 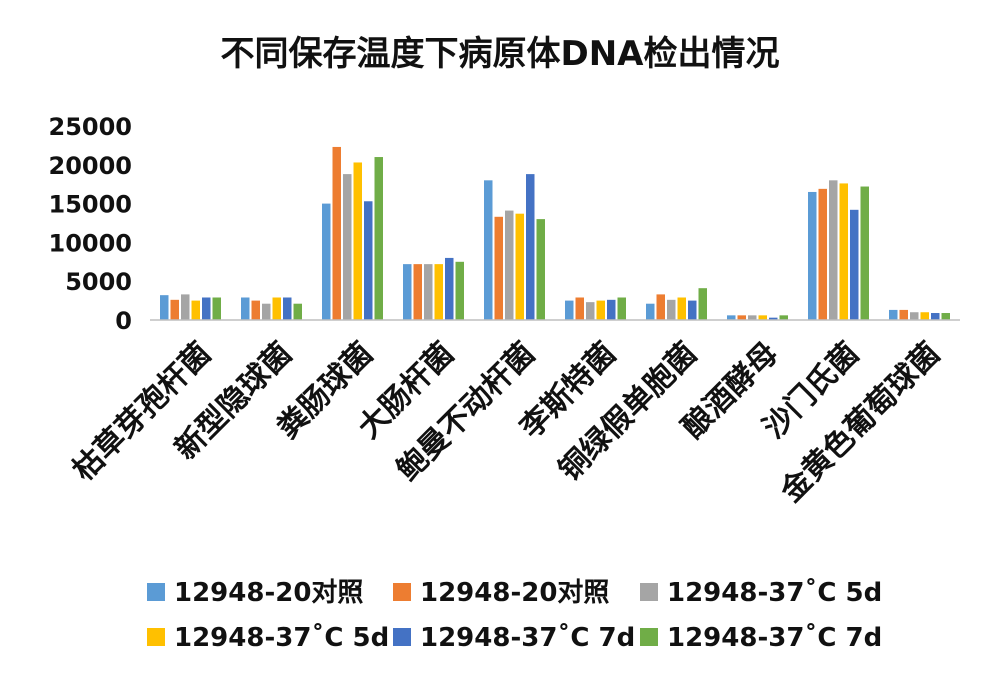 I want to click on y-tick-label: 0, so click(x=123, y=321).